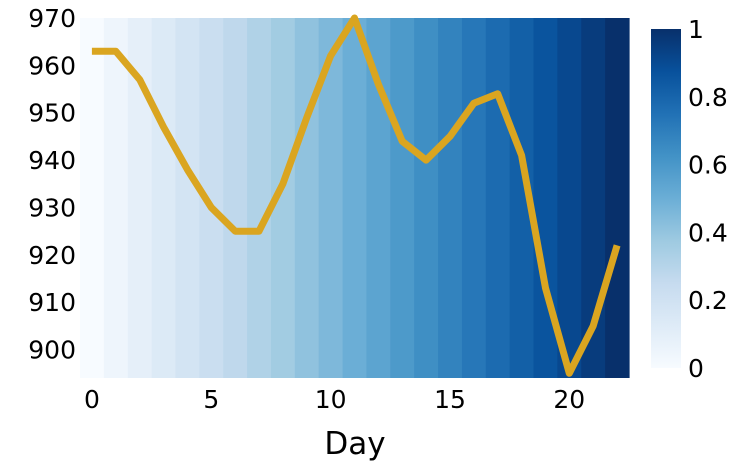 The width and height of the screenshot is (750, 468). I want to click on x-tick-label: 15, so click(450, 399).